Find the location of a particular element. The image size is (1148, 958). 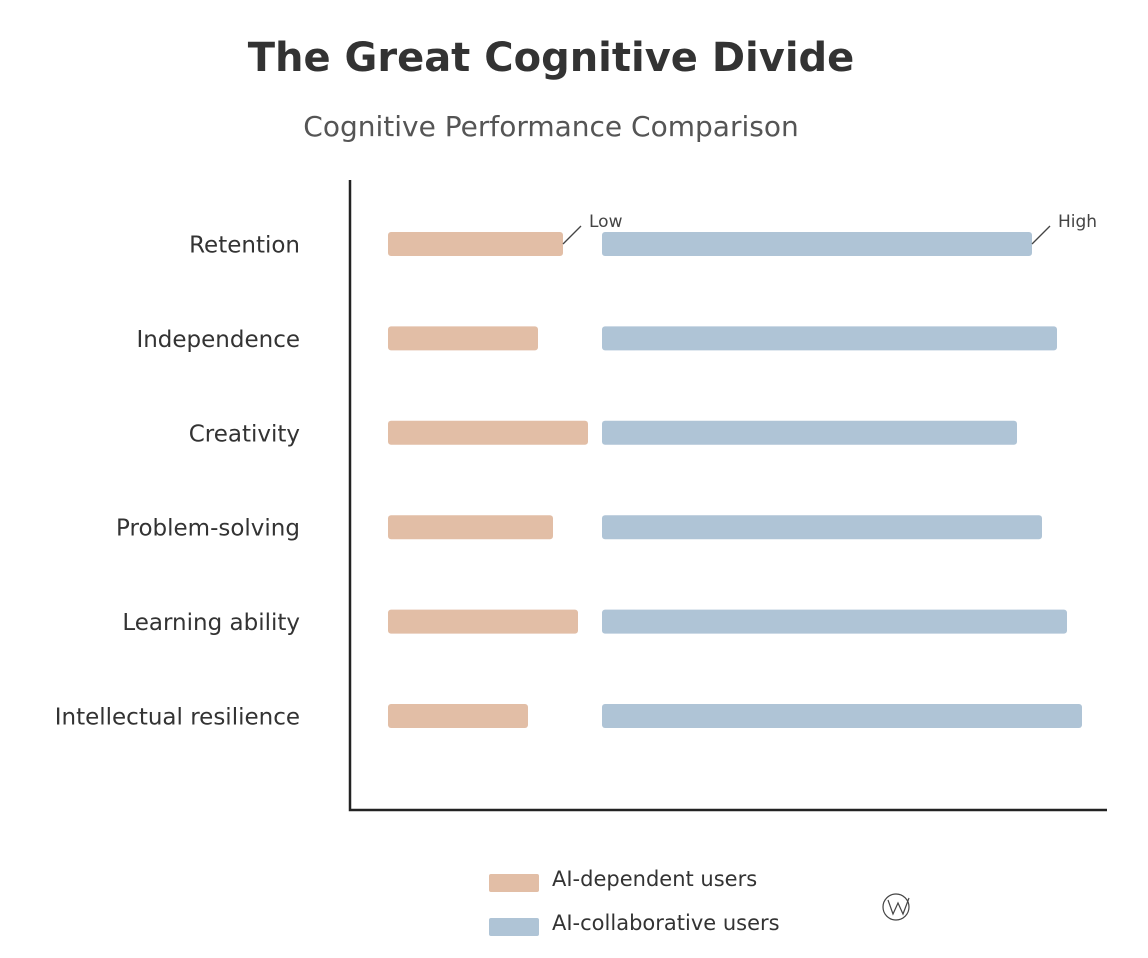

category-label: Learning ability is located at coordinates (211, 623).